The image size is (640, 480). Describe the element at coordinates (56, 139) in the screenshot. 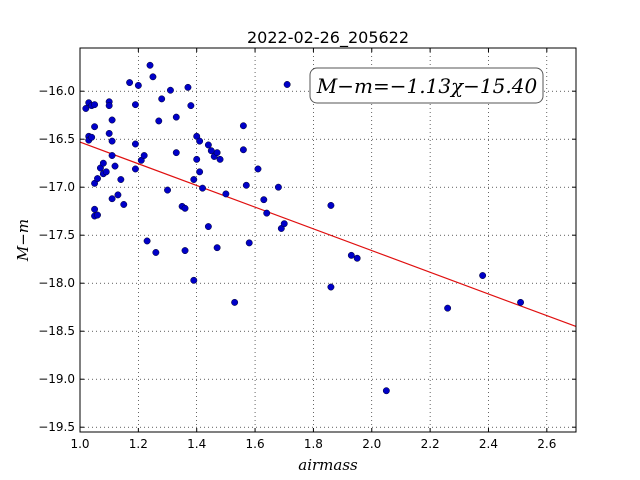

I see `y-tick-label: −16.5` at that location.